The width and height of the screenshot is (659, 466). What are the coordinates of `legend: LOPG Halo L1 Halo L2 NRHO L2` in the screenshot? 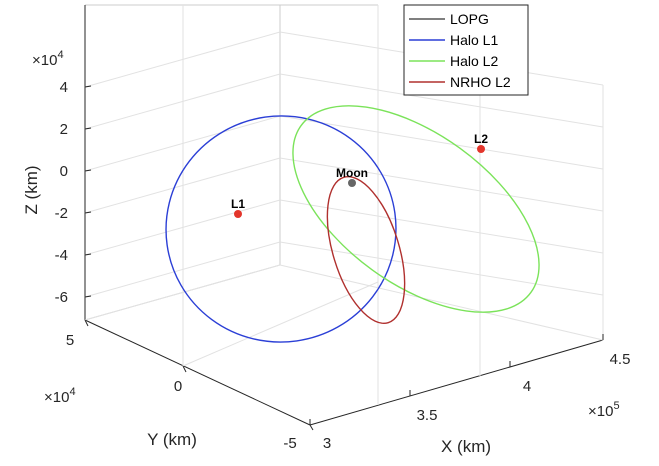 It's located at (466, 50).